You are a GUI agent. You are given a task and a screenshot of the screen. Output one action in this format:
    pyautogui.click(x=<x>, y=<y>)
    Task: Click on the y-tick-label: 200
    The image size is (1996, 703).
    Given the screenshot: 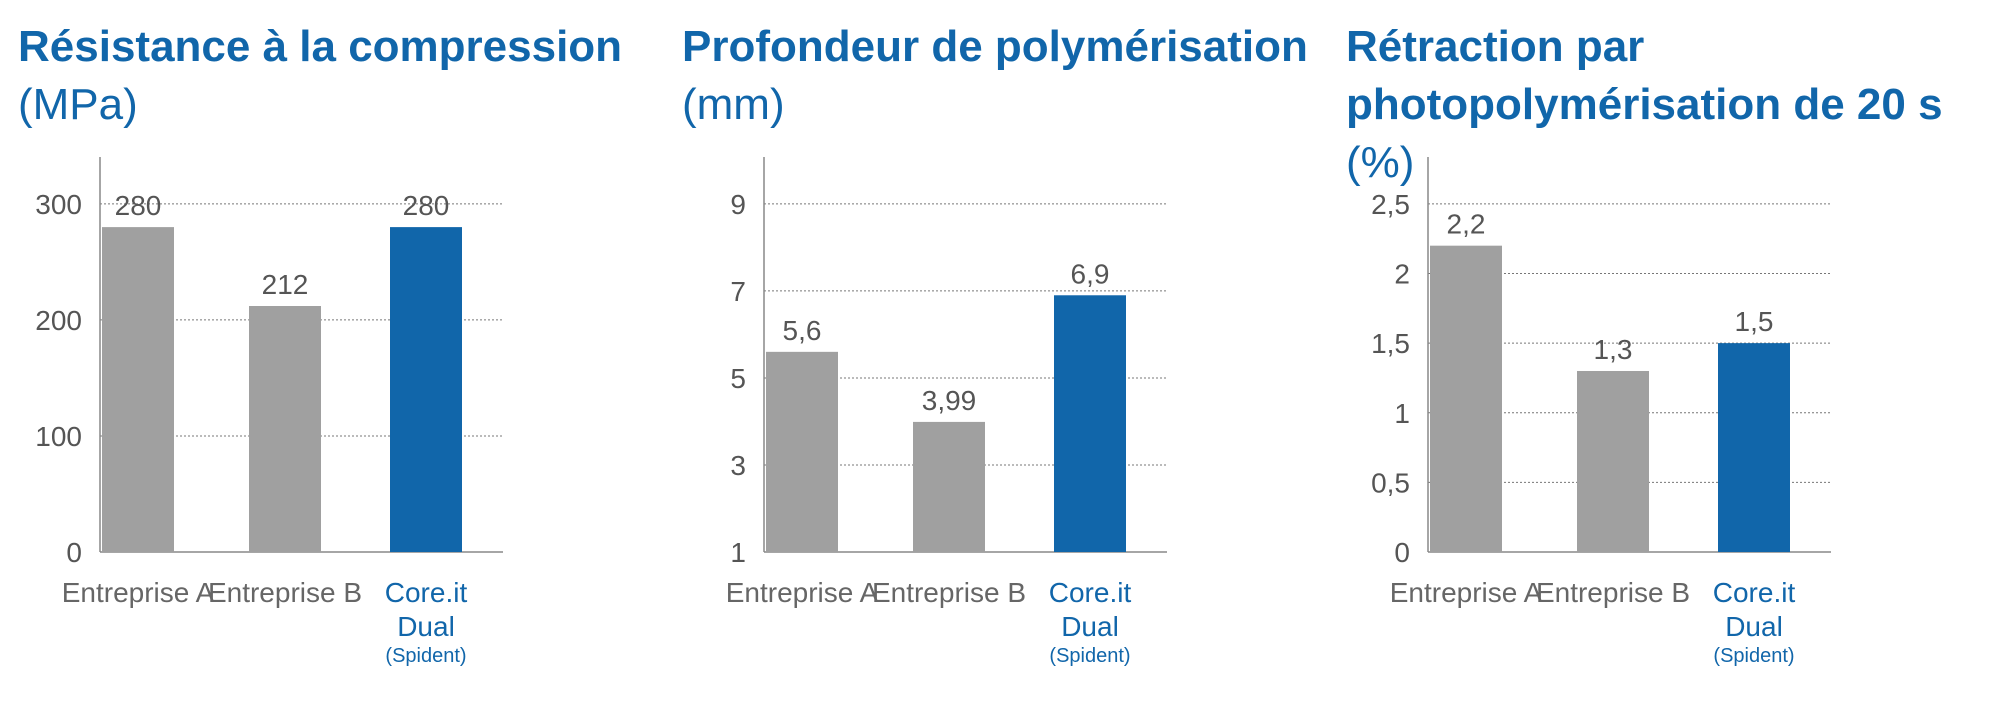 What is the action you would take?
    pyautogui.click(x=58, y=320)
    